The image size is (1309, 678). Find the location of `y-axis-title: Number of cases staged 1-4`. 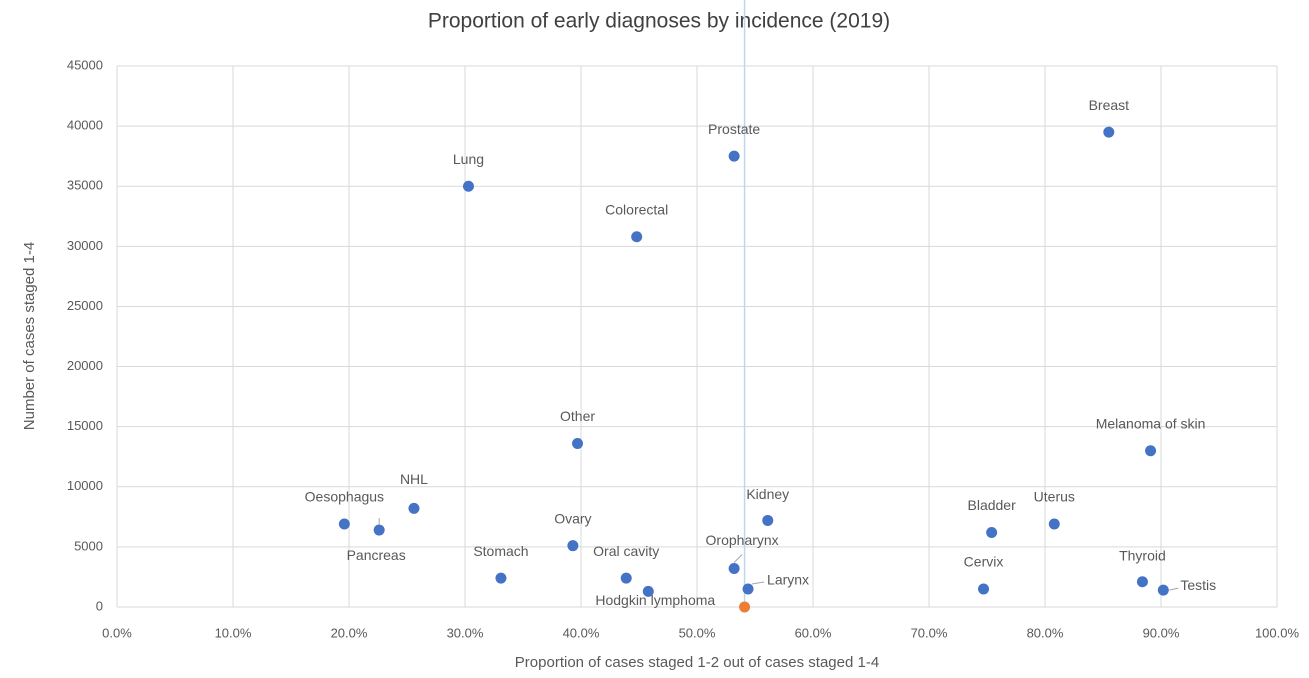

y-axis-title: Number of cases staged 1-4 is located at coordinates (29, 336).